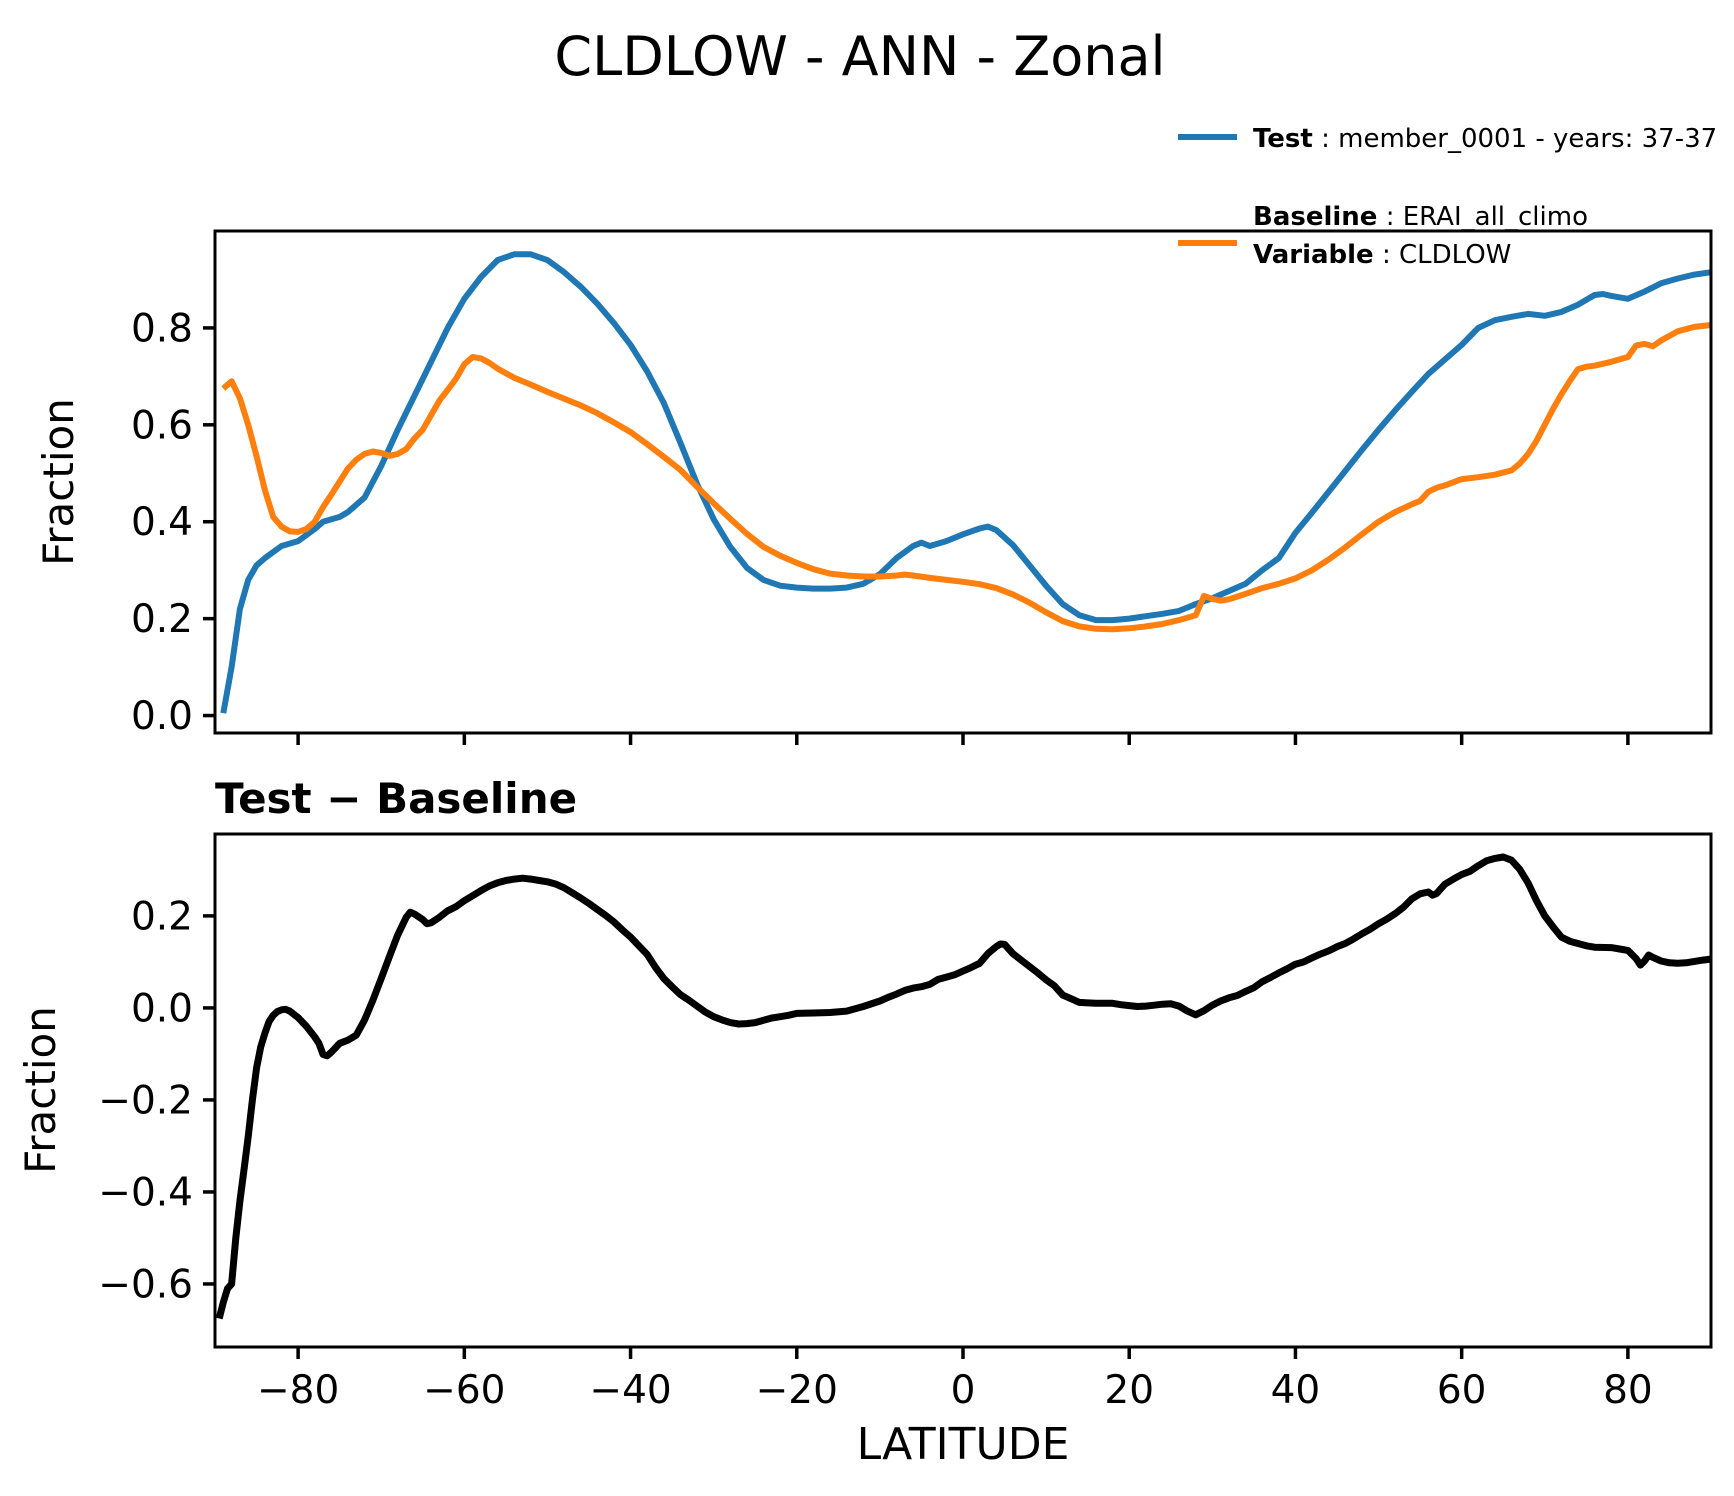 This screenshot has width=1734, height=1496. Describe the element at coordinates (58, 482) in the screenshot. I see `top-panel-y-axis-label: Fraction` at that location.